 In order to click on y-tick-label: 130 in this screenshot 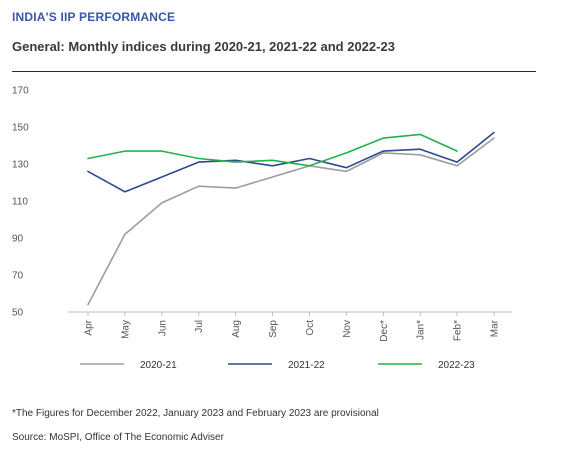, I will do `click(20, 165)`.